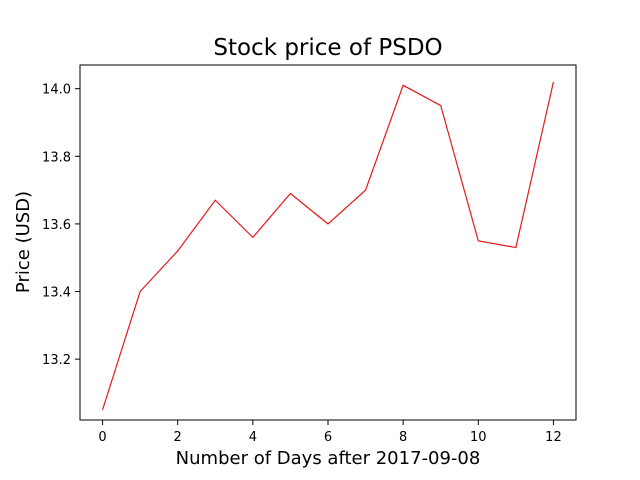 This screenshot has height=480, width=640. I want to click on x-axis: 0 2 4 6 8 10 12, so click(330, 432).